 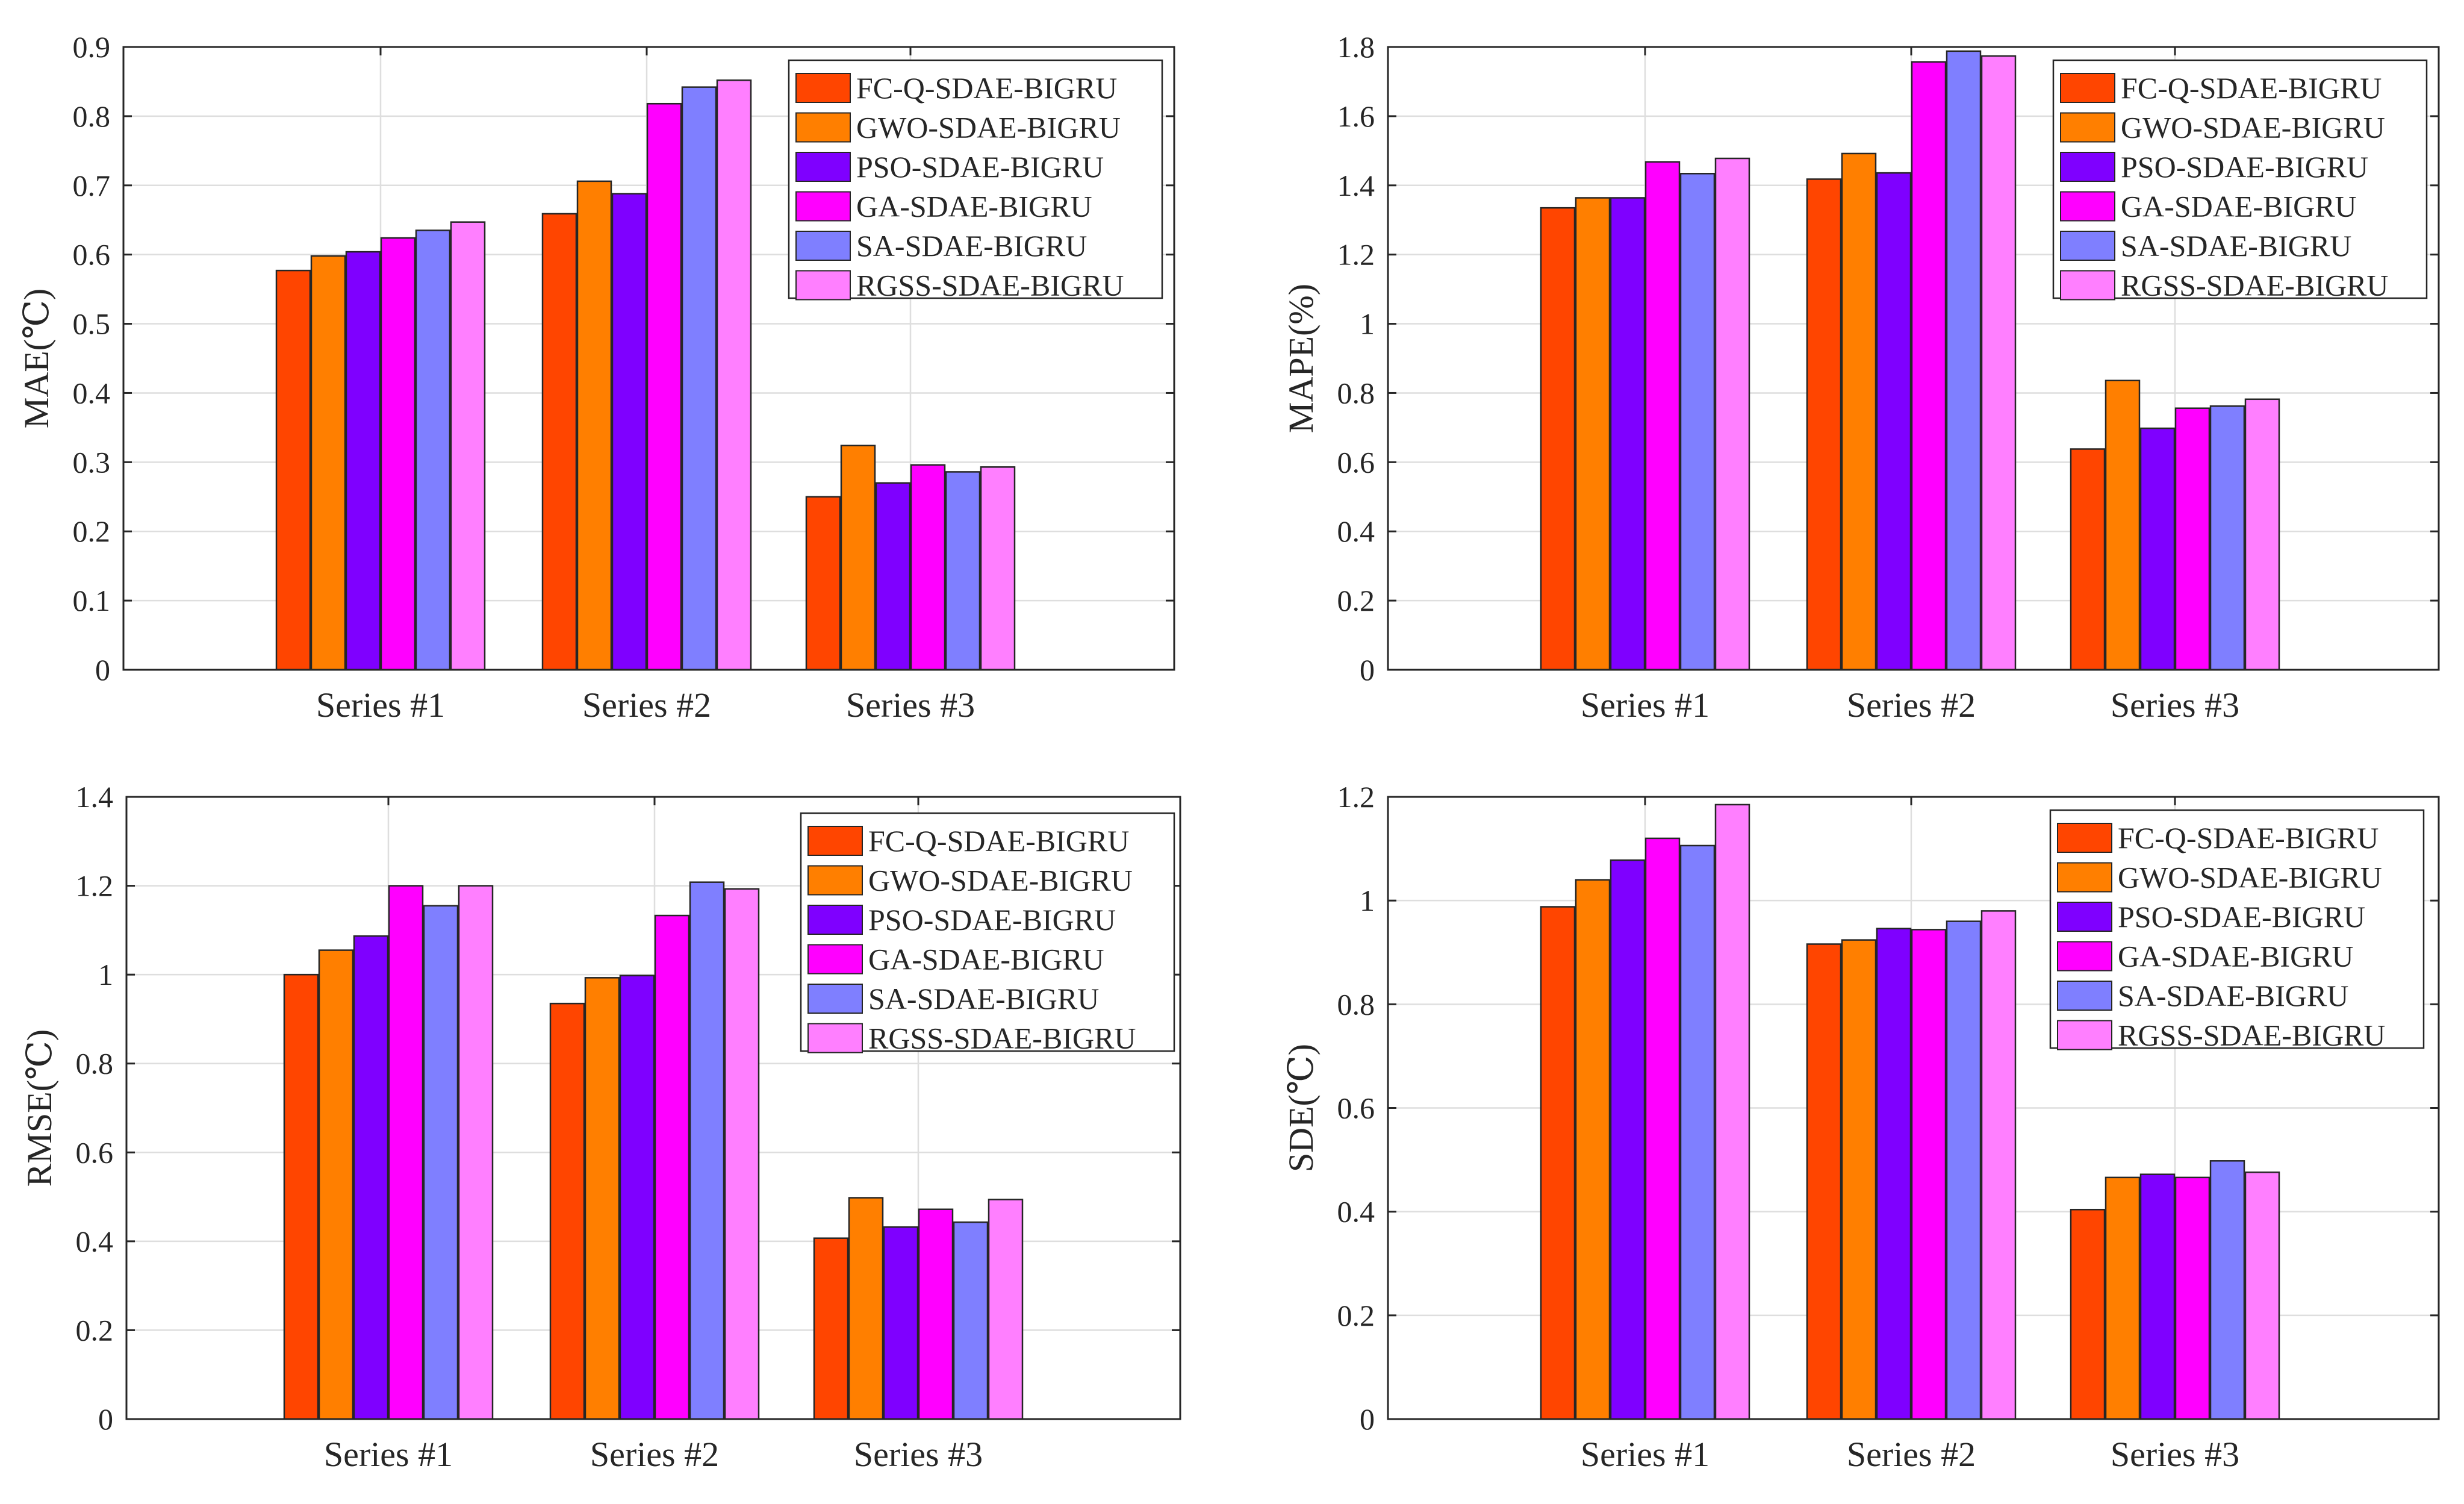 What do you see at coordinates (95, 1152) in the screenshot?
I see `y-tick-label: 0.6` at bounding box center [95, 1152].